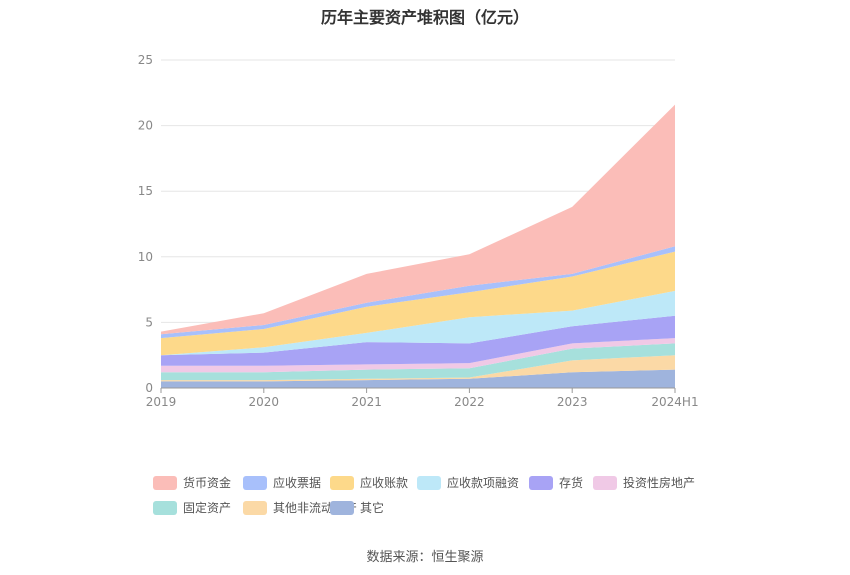  I want to click on legend-label: 货币资金, so click(207, 483).